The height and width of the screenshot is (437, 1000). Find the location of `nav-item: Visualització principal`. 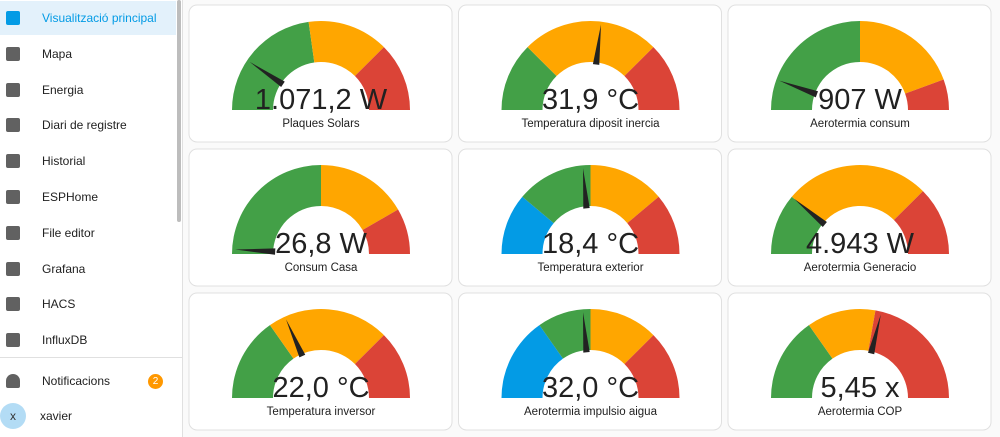

nav-item: Visualització principal is located at coordinates (88, 18).